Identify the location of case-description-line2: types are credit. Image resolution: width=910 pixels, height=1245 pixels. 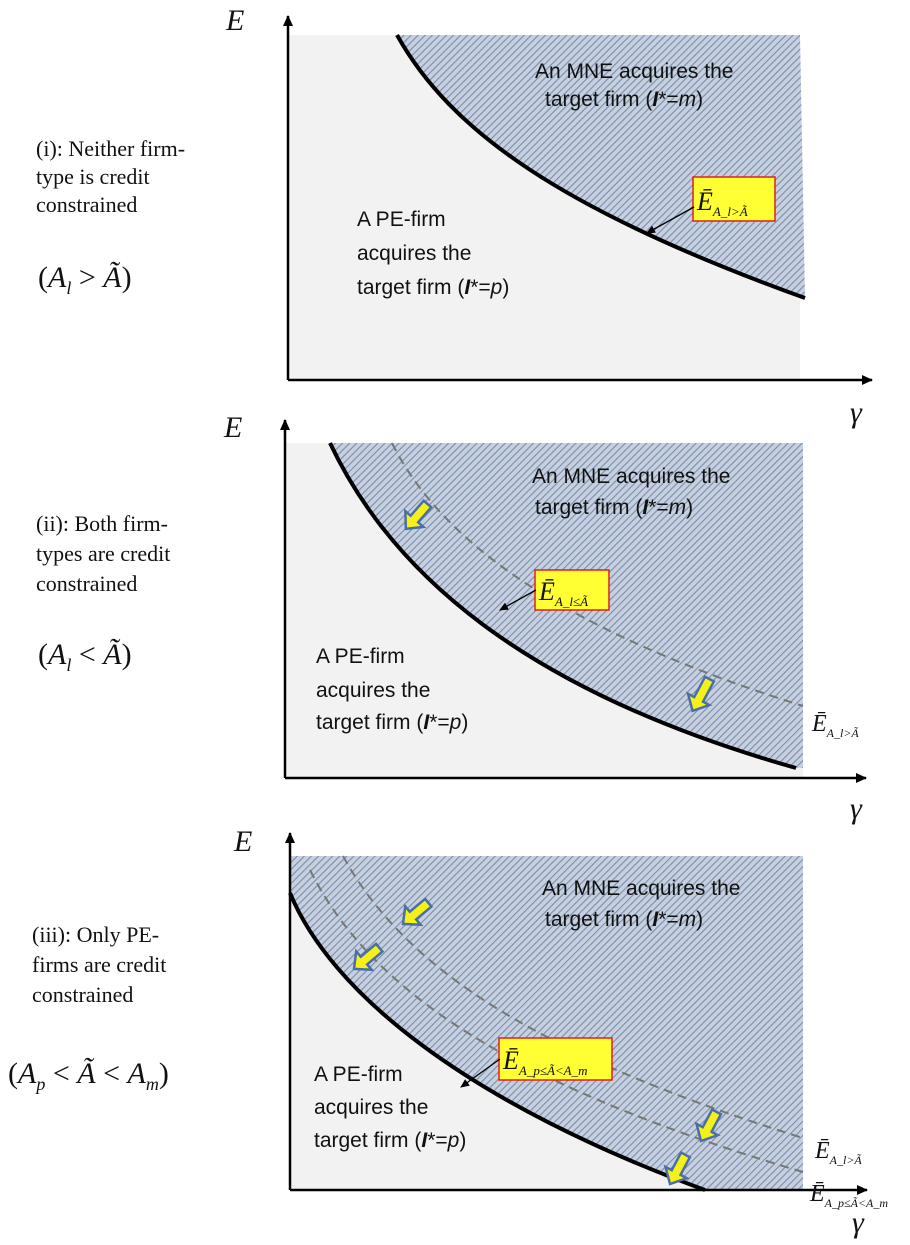
(103, 553).